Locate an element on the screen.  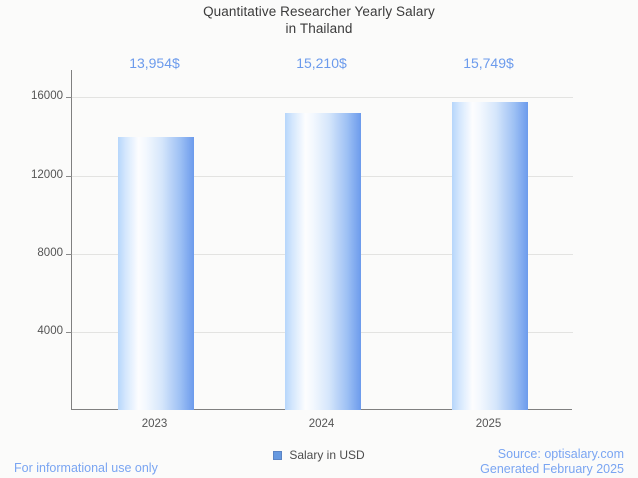
legend-label-salary-in-usd: Salary in USD is located at coordinates (327, 455).